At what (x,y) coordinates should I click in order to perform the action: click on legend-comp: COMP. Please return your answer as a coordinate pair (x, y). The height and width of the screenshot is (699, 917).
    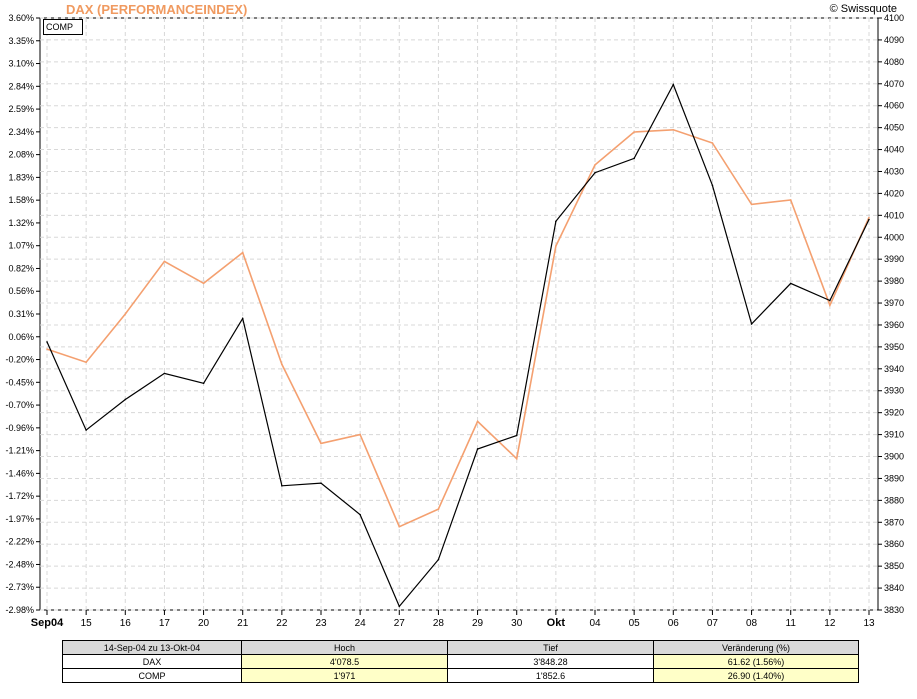
    Looking at the image, I should click on (63, 27).